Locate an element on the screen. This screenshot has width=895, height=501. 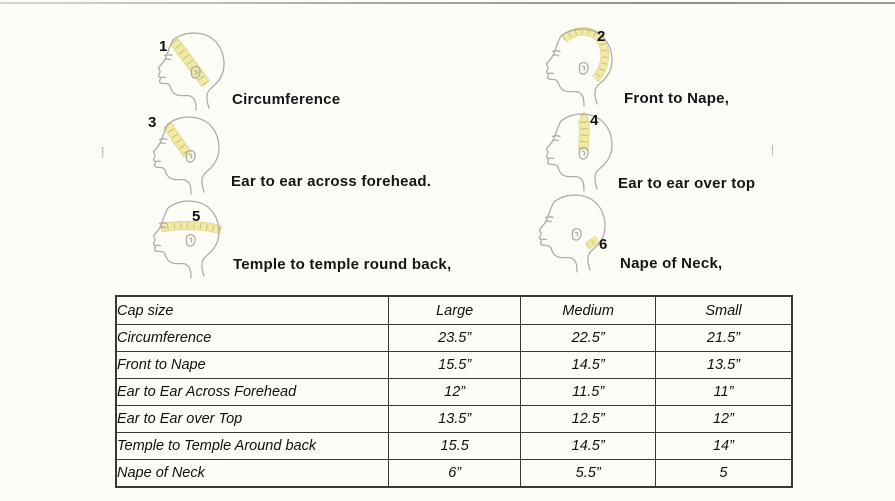
figure-temple-to-temple: 5 is located at coordinates (185, 238).